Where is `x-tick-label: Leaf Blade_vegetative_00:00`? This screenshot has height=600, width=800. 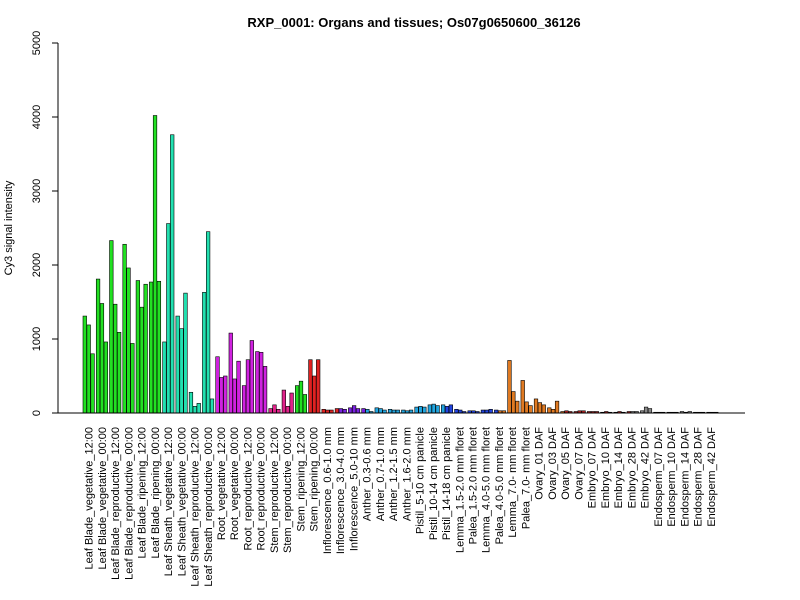
x-tick-label: Leaf Blade_vegetative_00:00 is located at coordinates (103, 498).